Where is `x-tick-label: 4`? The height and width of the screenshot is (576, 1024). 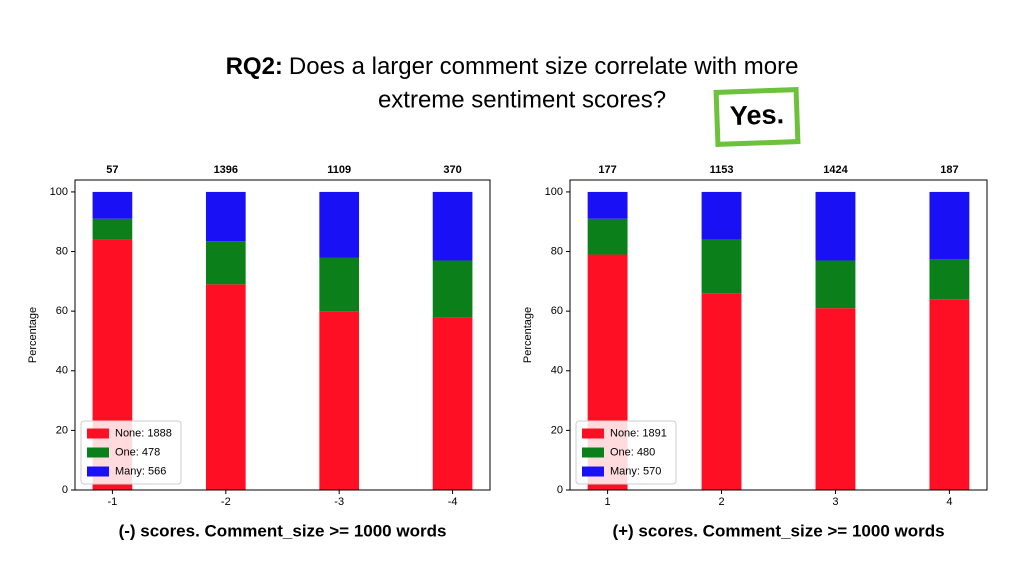 x-tick-label: 4 is located at coordinates (949, 502).